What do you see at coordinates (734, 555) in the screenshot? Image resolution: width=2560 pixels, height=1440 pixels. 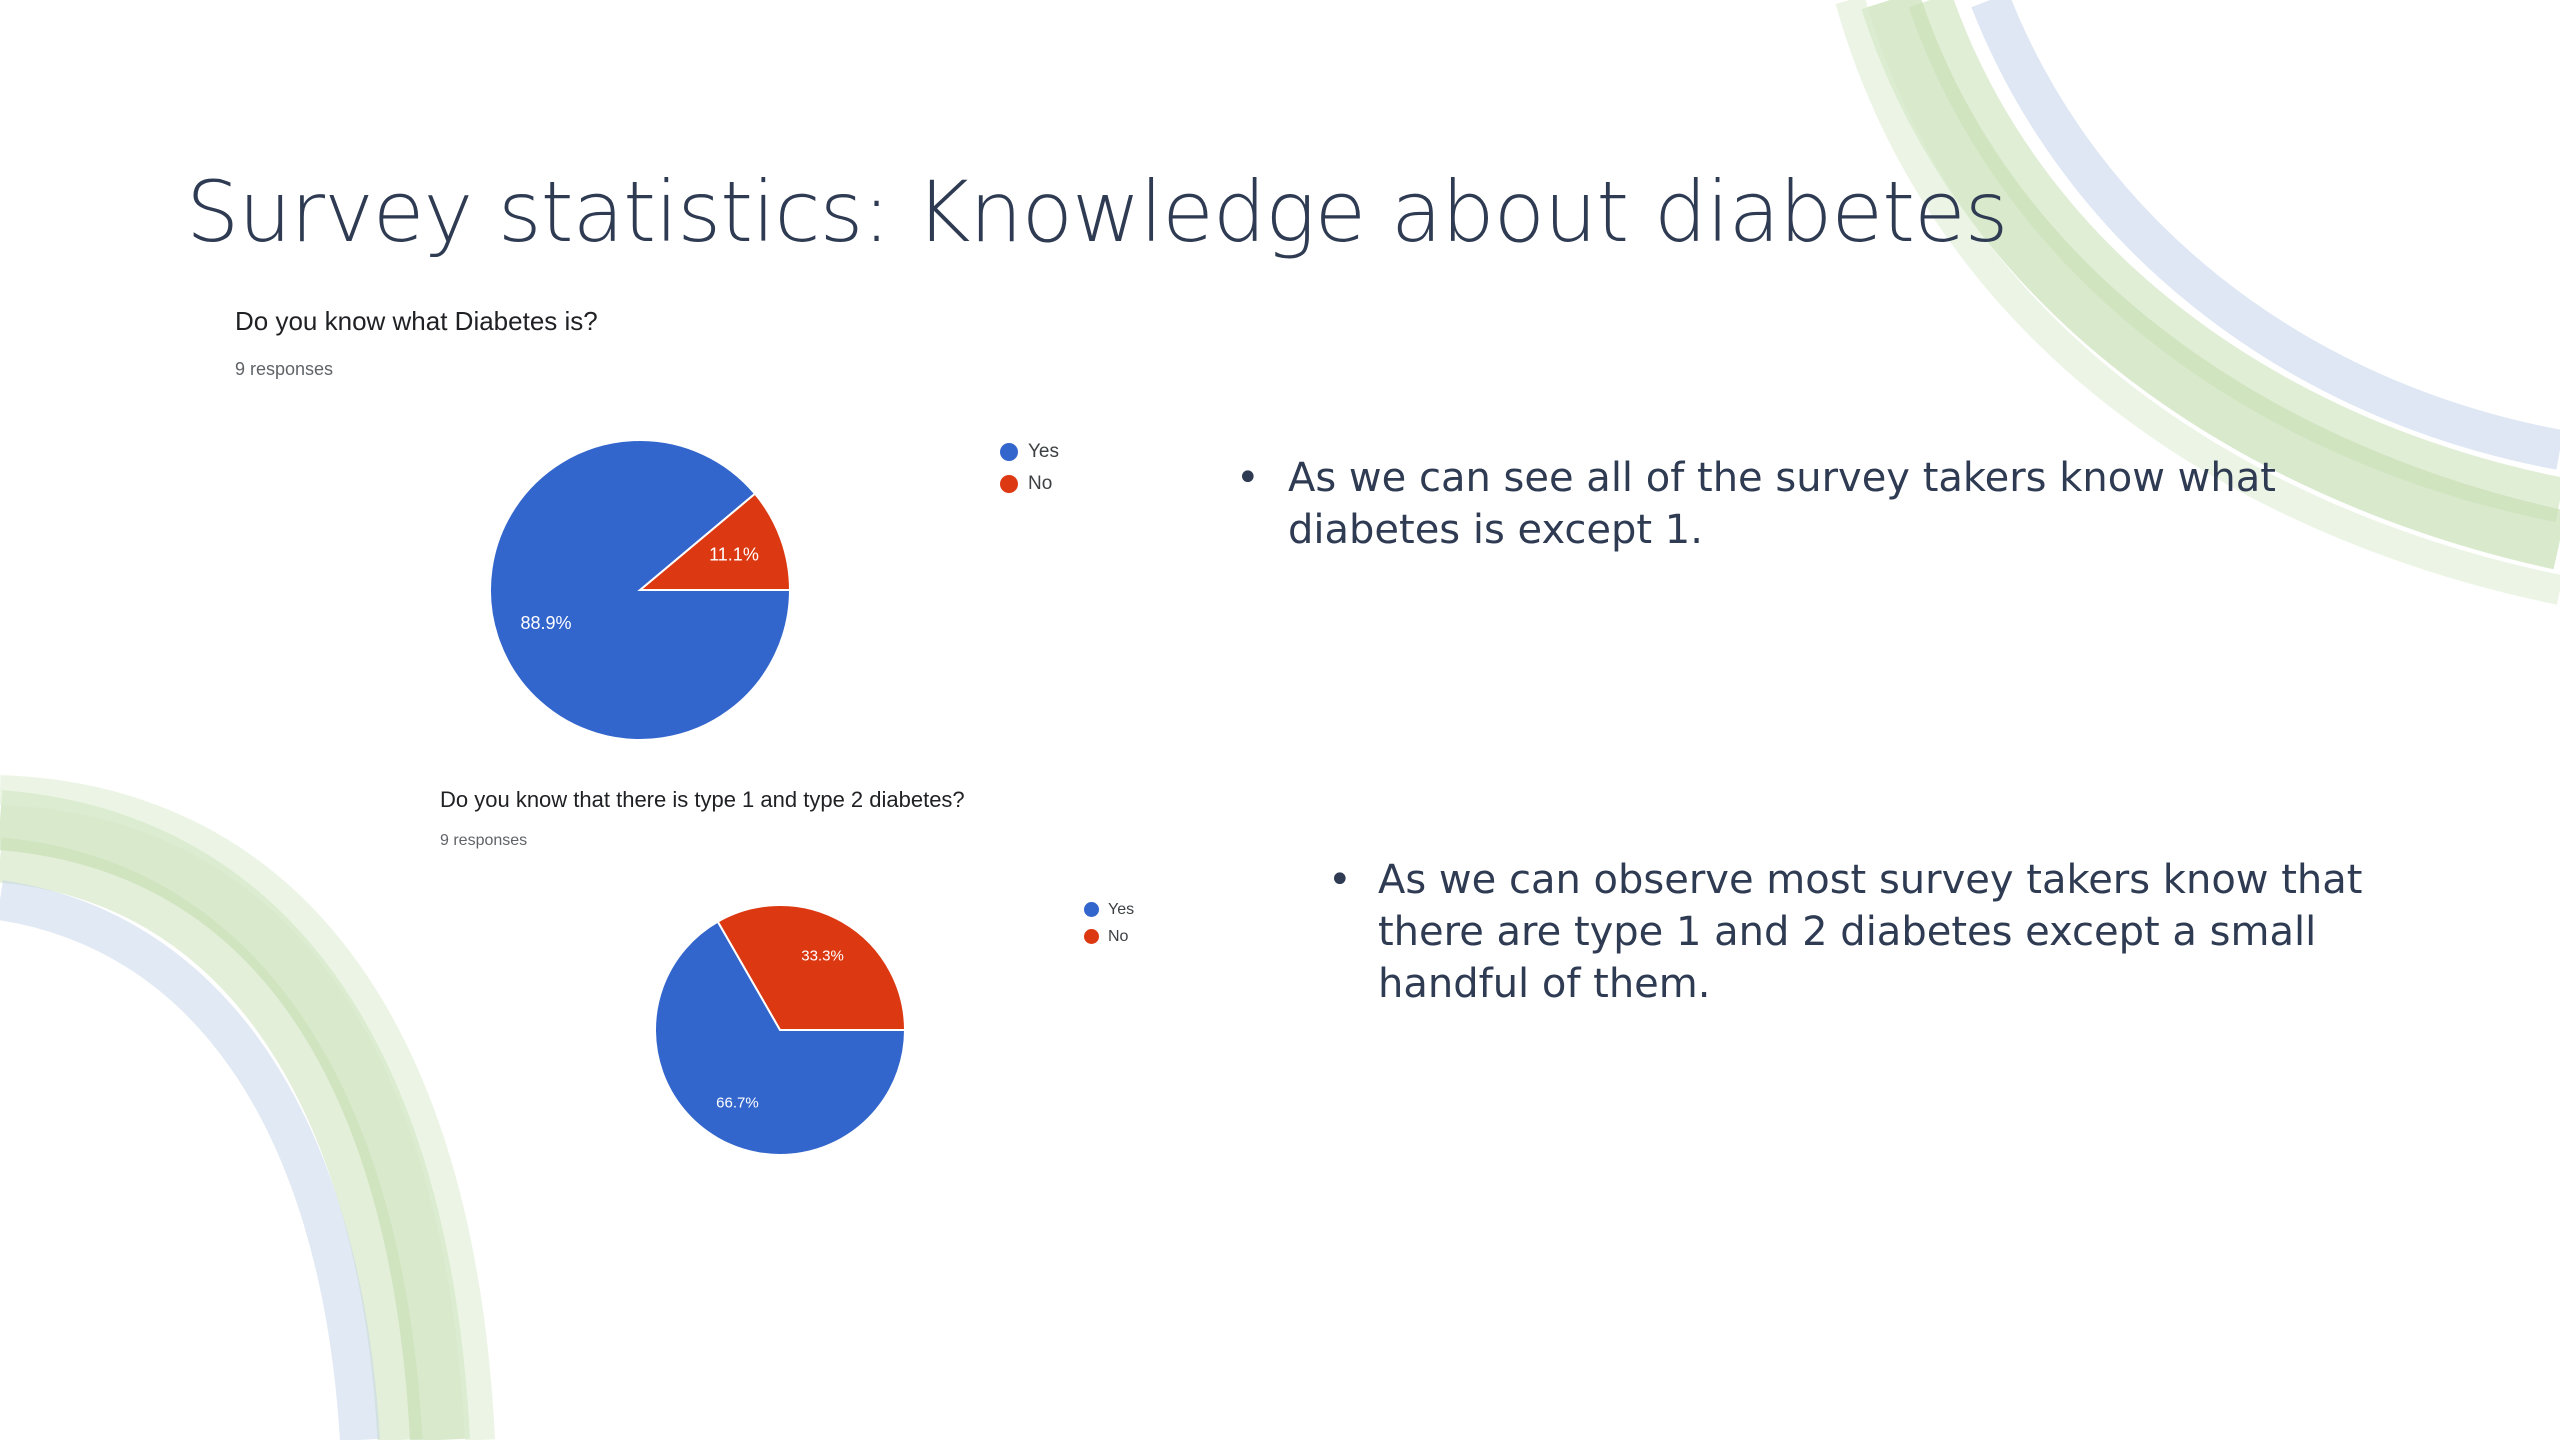 I see `slice-label-no: 11.1%` at bounding box center [734, 555].